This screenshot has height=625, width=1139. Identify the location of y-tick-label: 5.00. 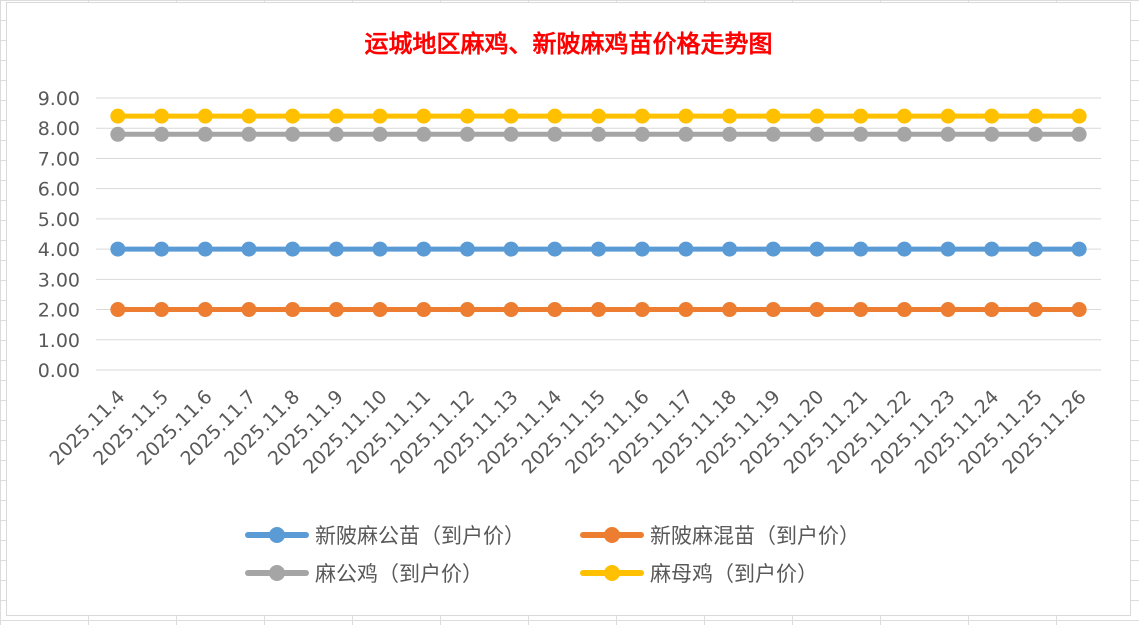
(59, 220).